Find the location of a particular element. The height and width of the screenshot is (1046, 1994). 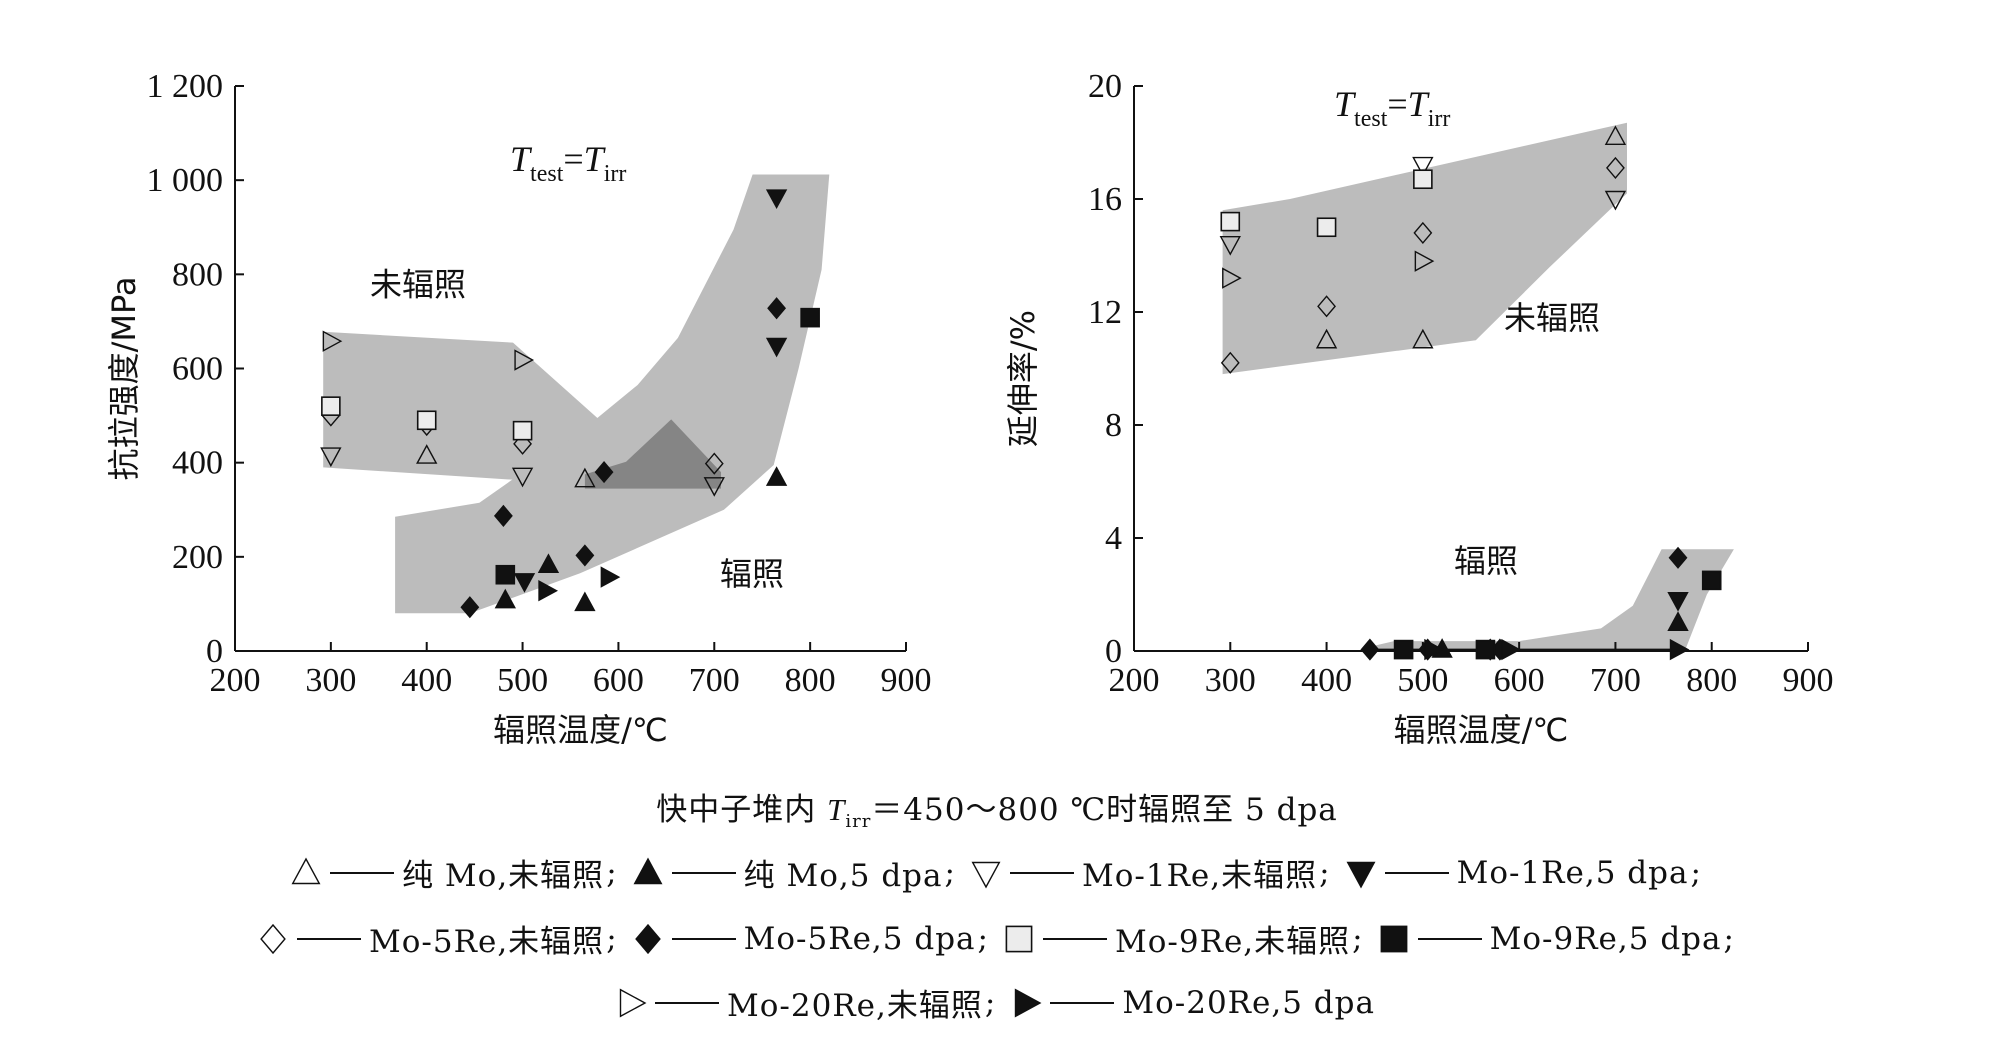

label-irradiated: 辐照 is located at coordinates (1486, 561).